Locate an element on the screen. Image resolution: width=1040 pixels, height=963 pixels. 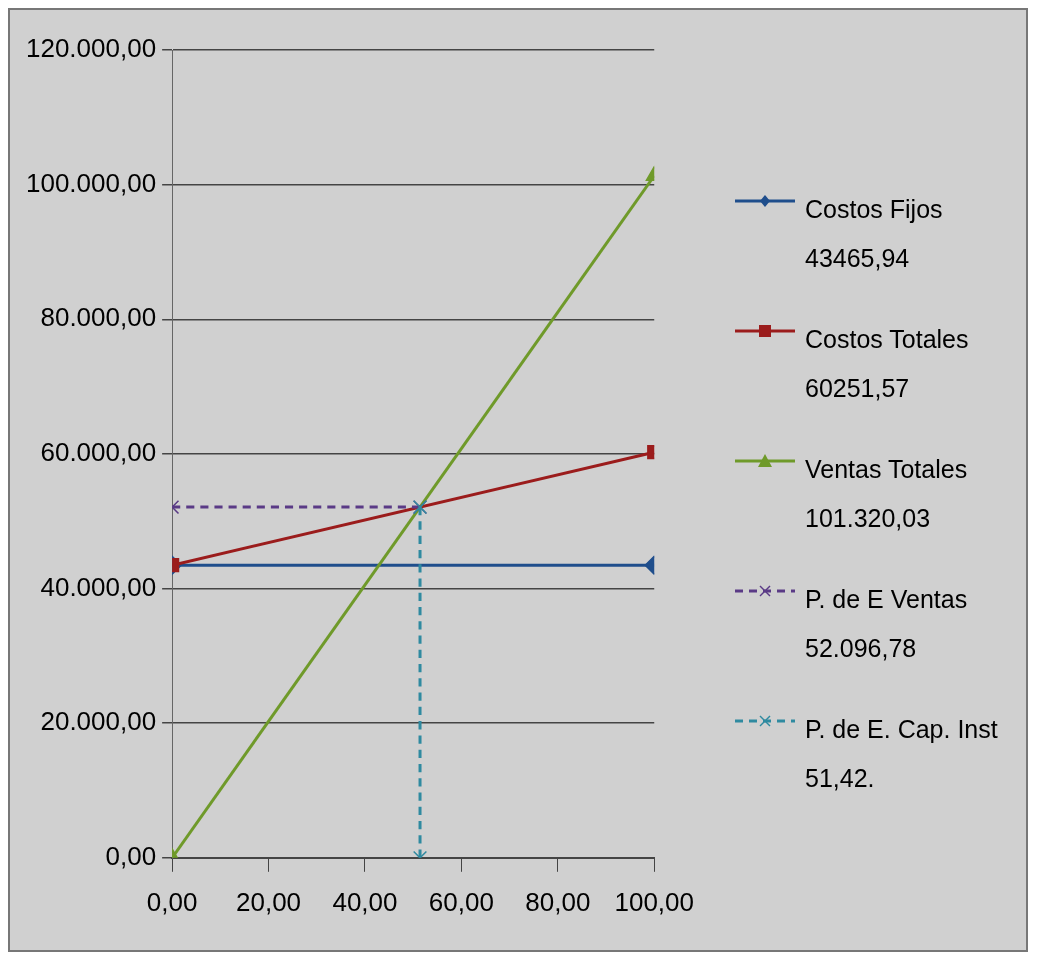
x-tick-label: 80,00 is located at coordinates (558, 901).